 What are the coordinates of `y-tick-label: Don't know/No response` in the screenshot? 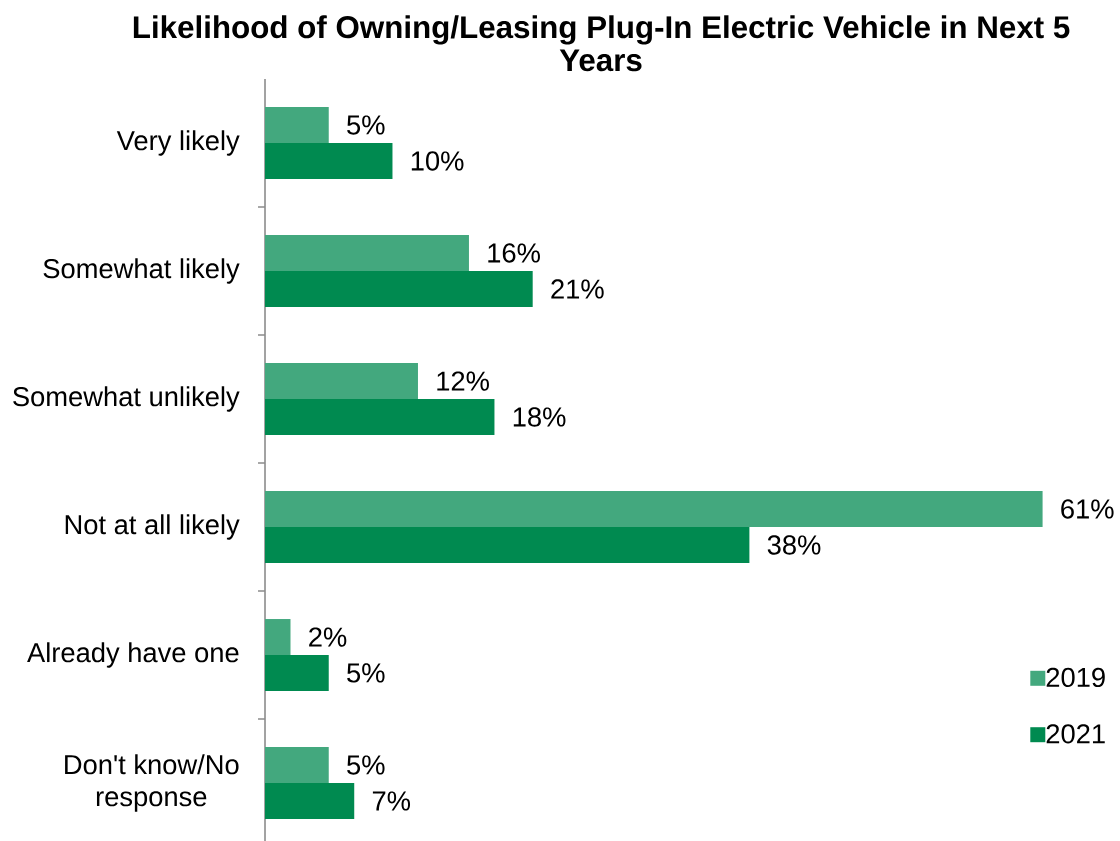 It's located at (152, 783).